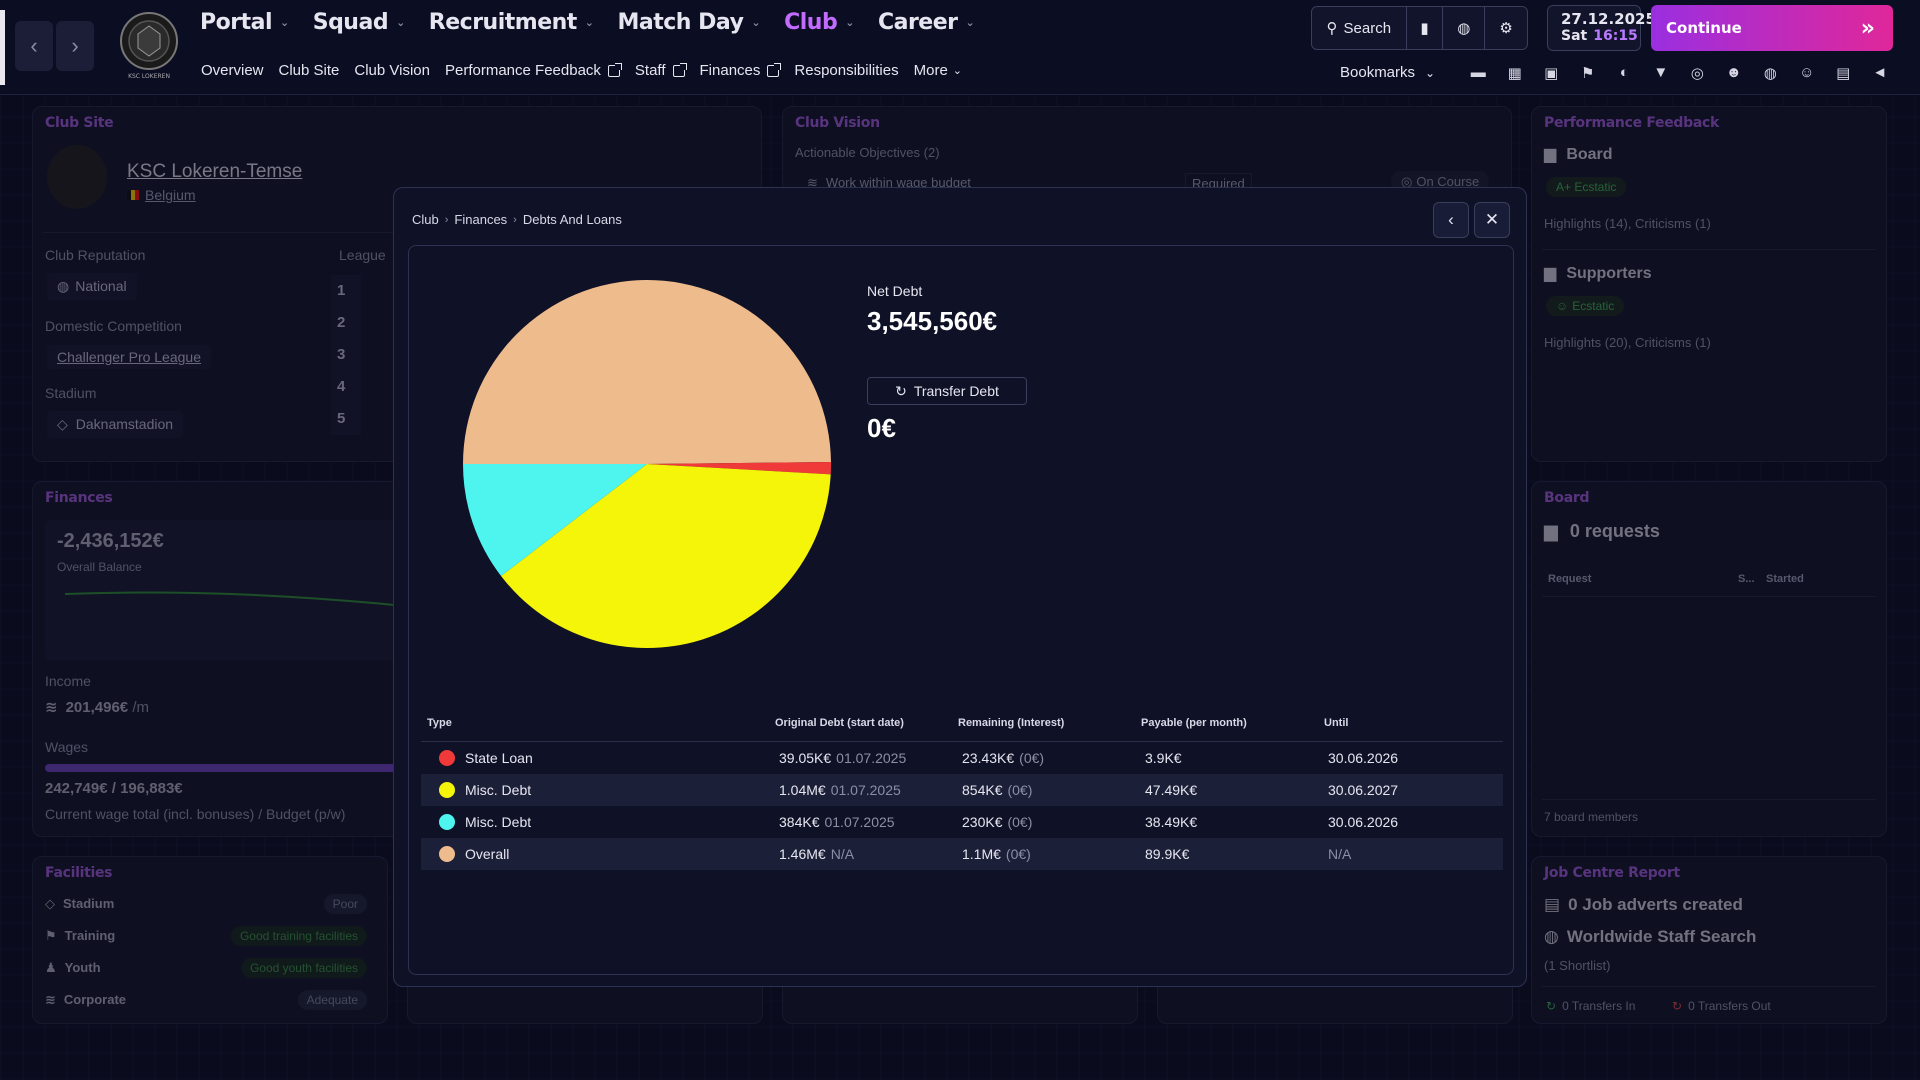 The height and width of the screenshot is (1080, 1920). I want to click on column-payable: Payable (per month), so click(1194, 722).